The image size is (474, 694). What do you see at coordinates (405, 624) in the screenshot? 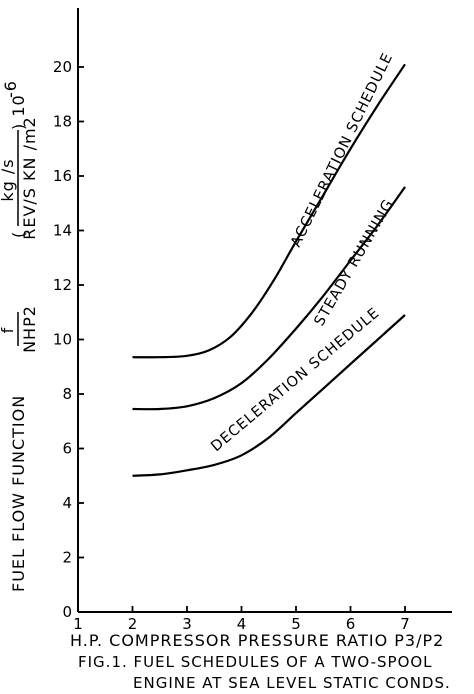
I see `x-tick-label: 7` at bounding box center [405, 624].